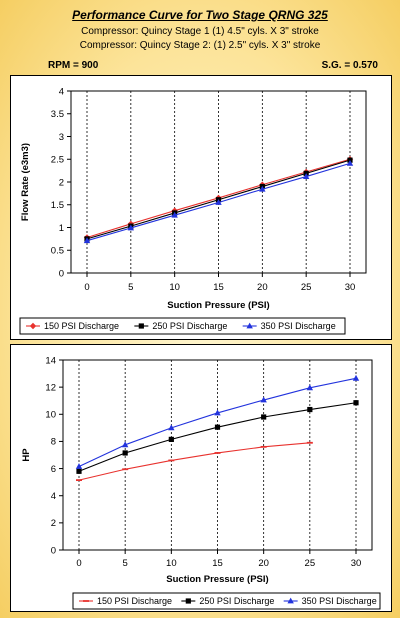  I want to click on y-tick-label-7: 3.5, so click(57, 114).